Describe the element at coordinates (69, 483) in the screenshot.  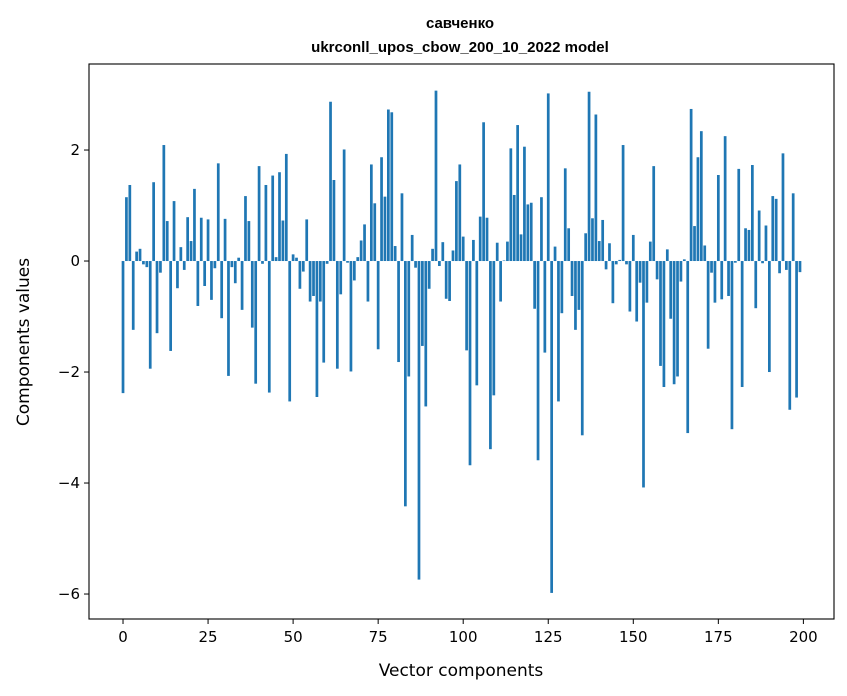
I see `y-tick-label: −4` at that location.